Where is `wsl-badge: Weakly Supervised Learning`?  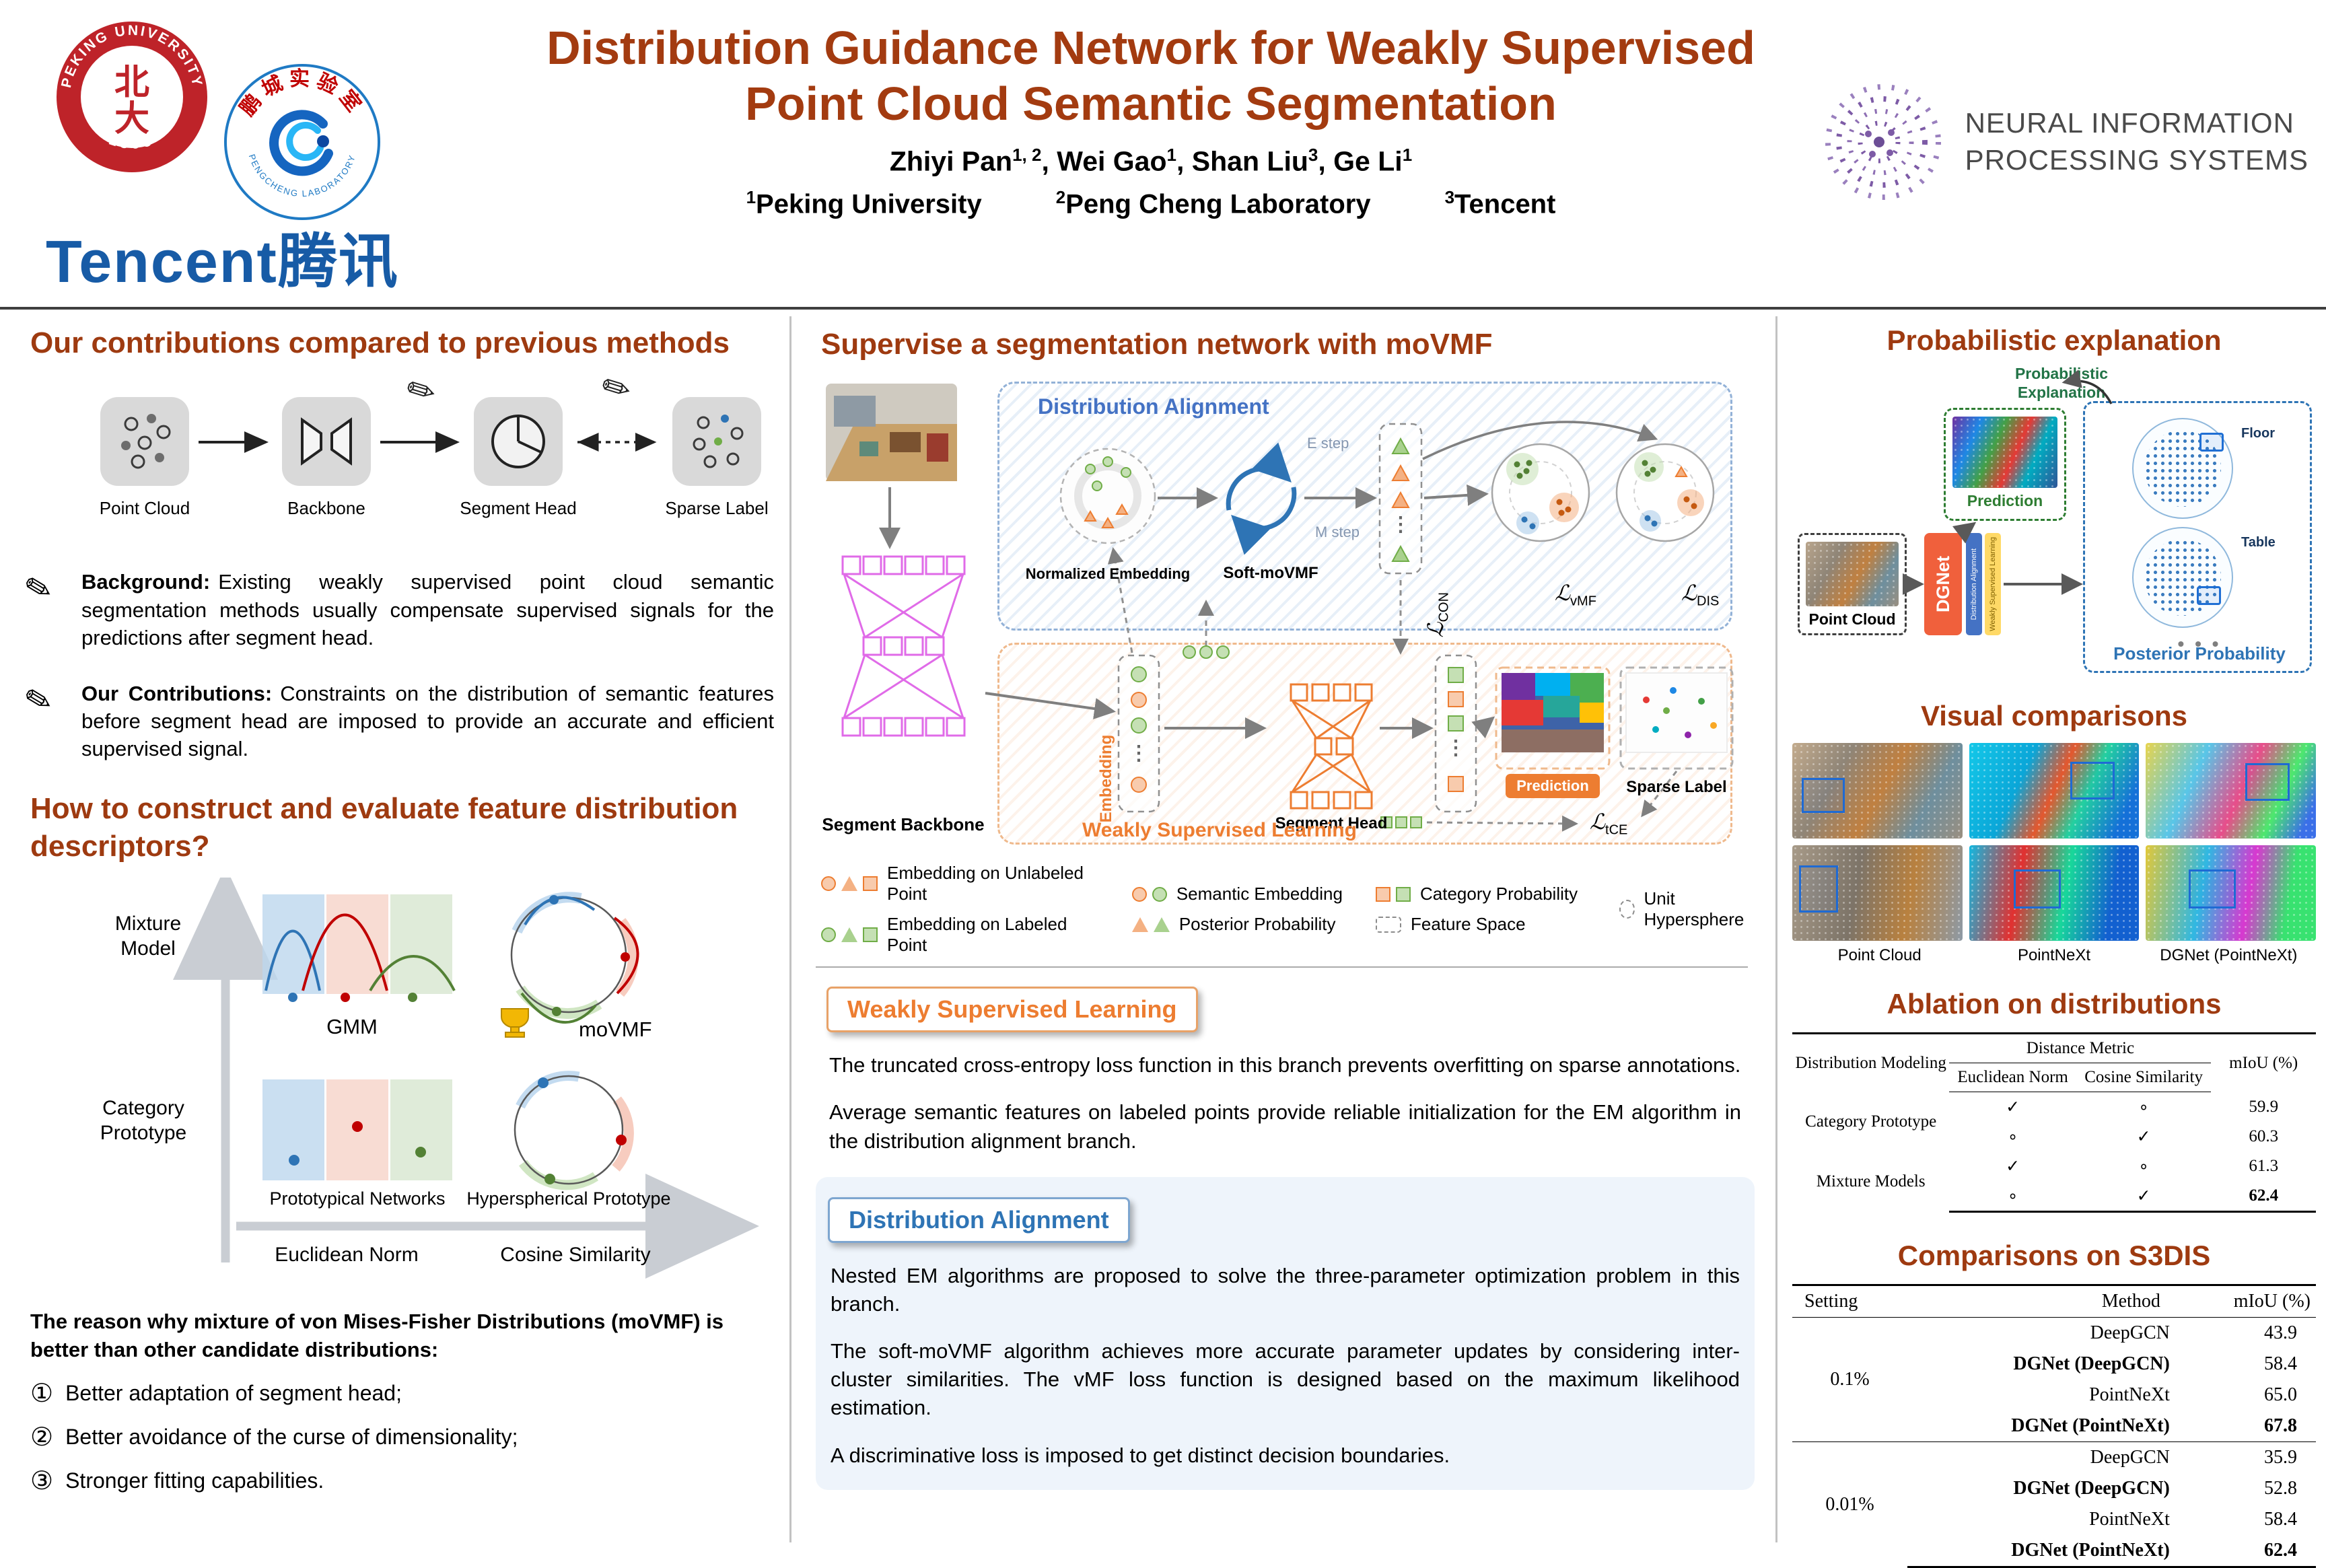 wsl-badge: Weakly Supervised Learning is located at coordinates (1012, 1010).